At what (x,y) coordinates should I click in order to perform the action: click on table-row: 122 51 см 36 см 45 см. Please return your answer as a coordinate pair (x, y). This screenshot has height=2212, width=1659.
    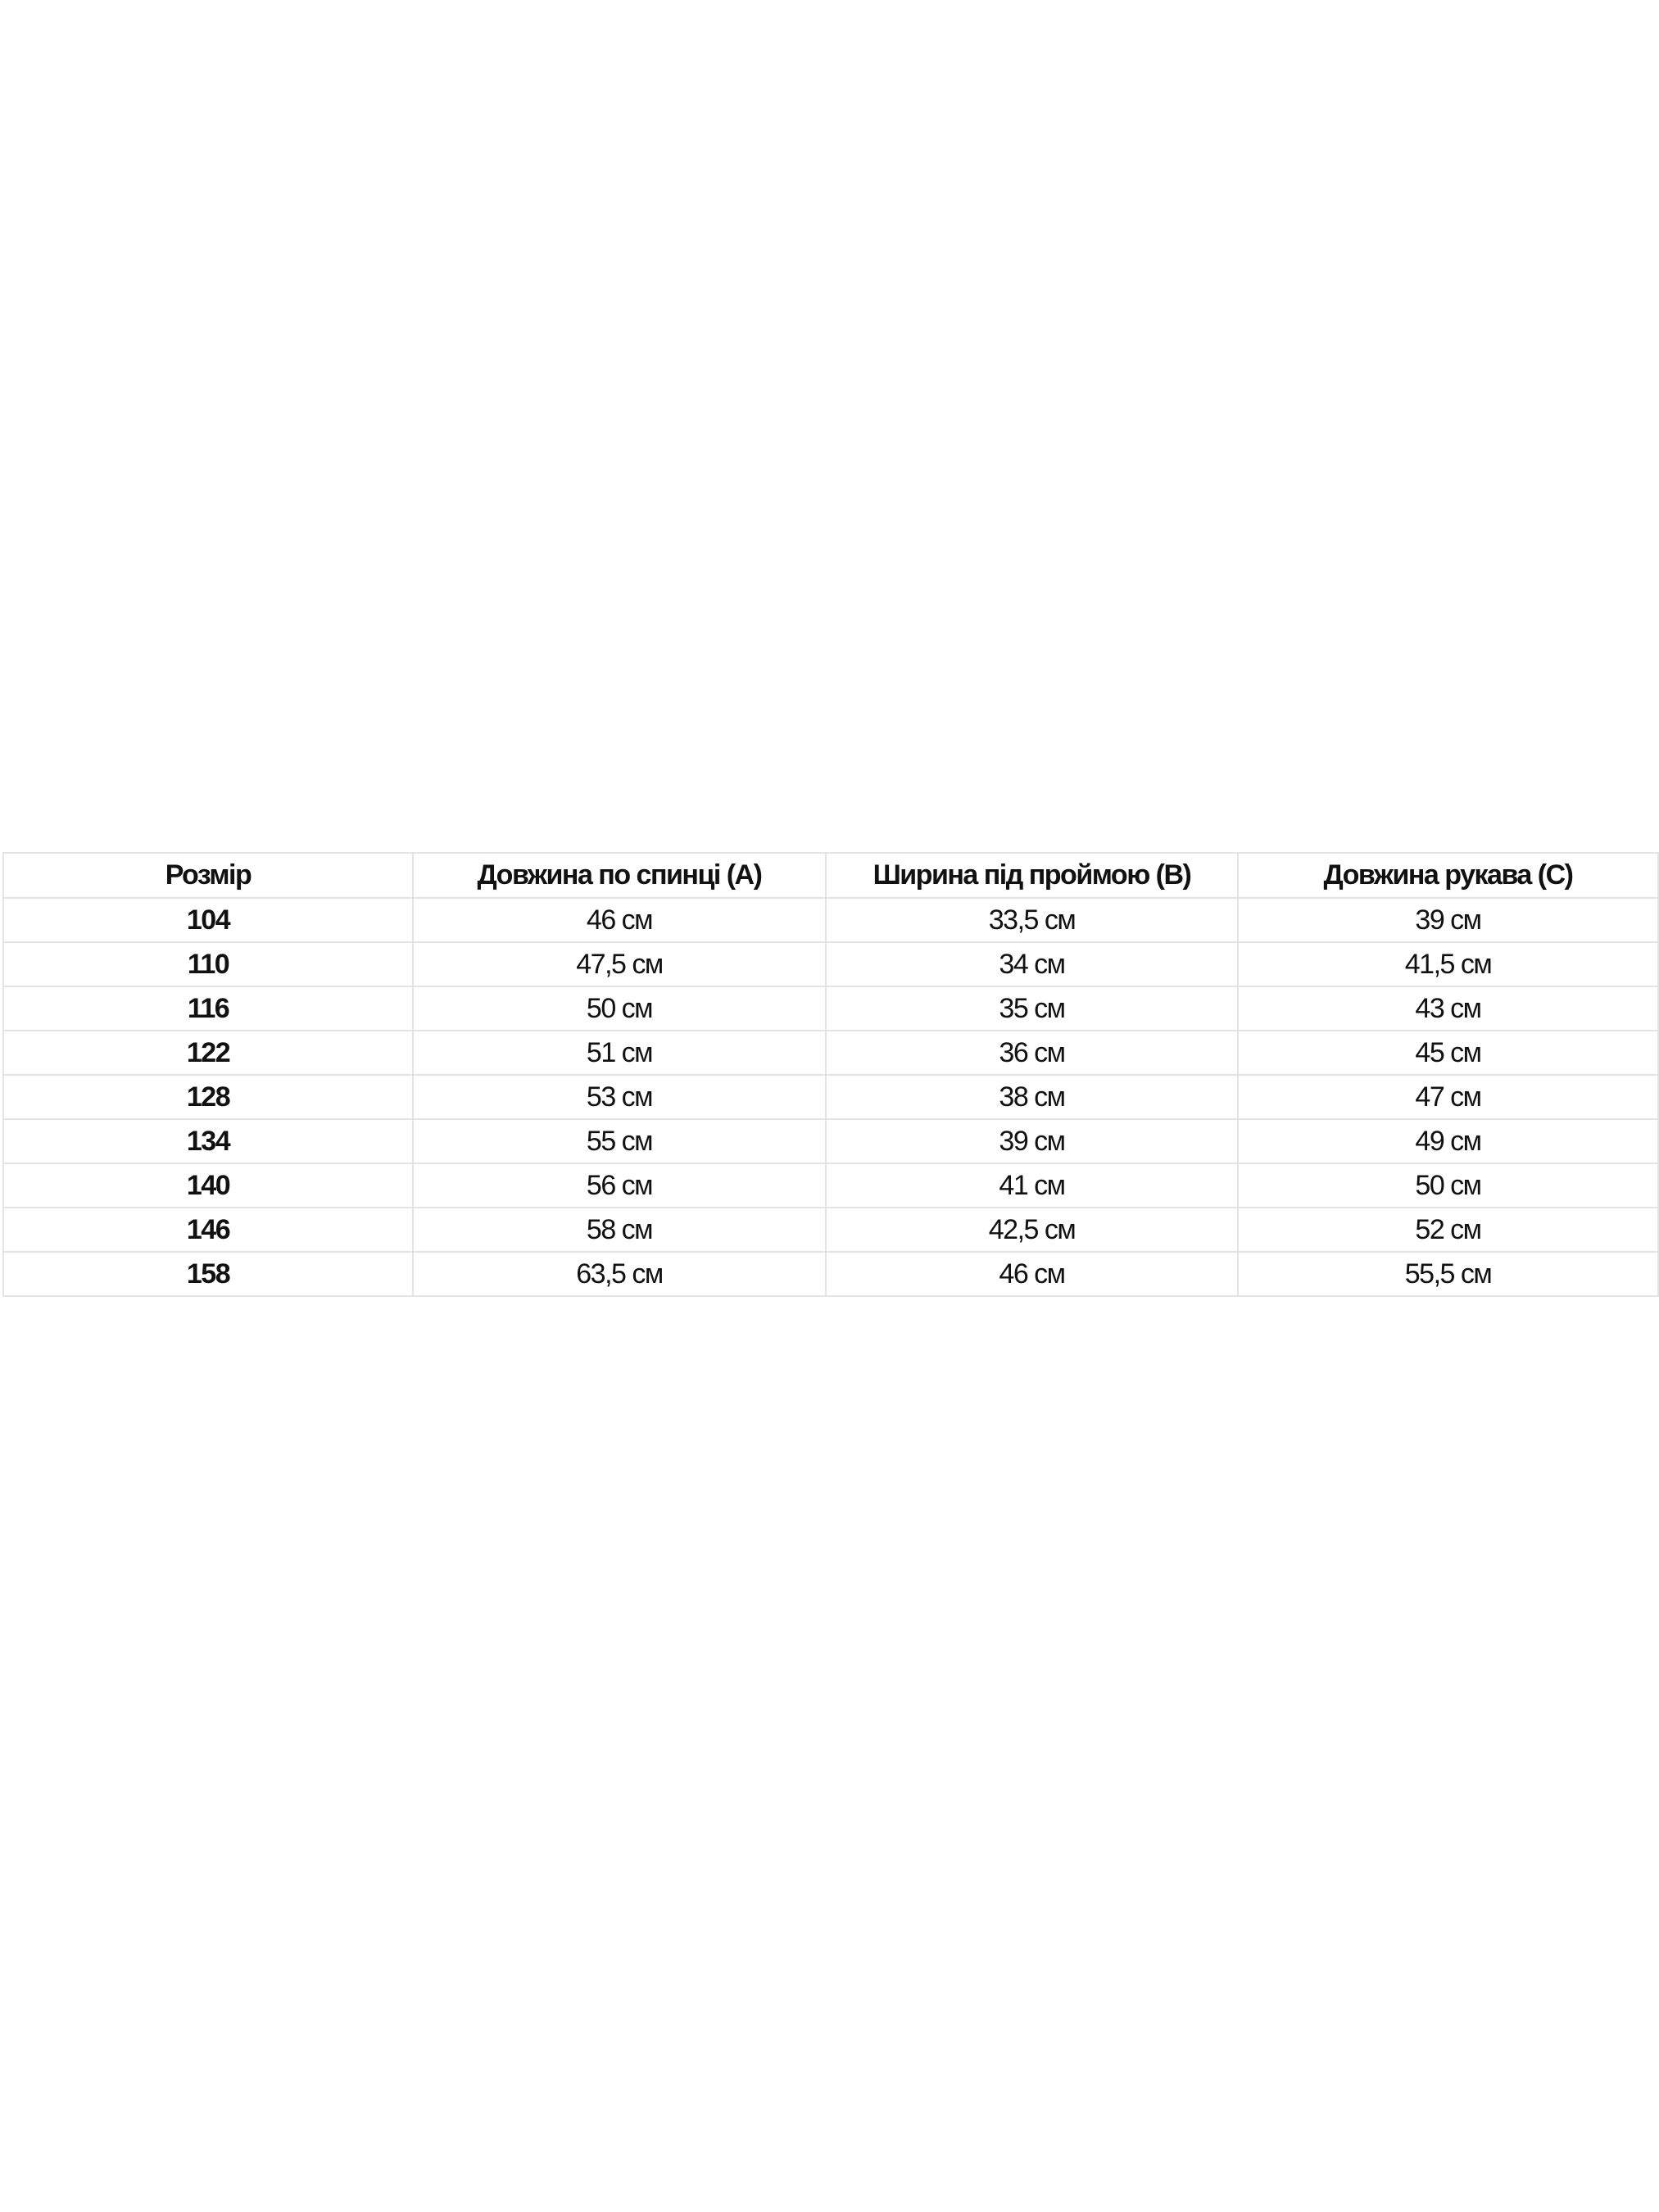
    Looking at the image, I should click on (830, 1053).